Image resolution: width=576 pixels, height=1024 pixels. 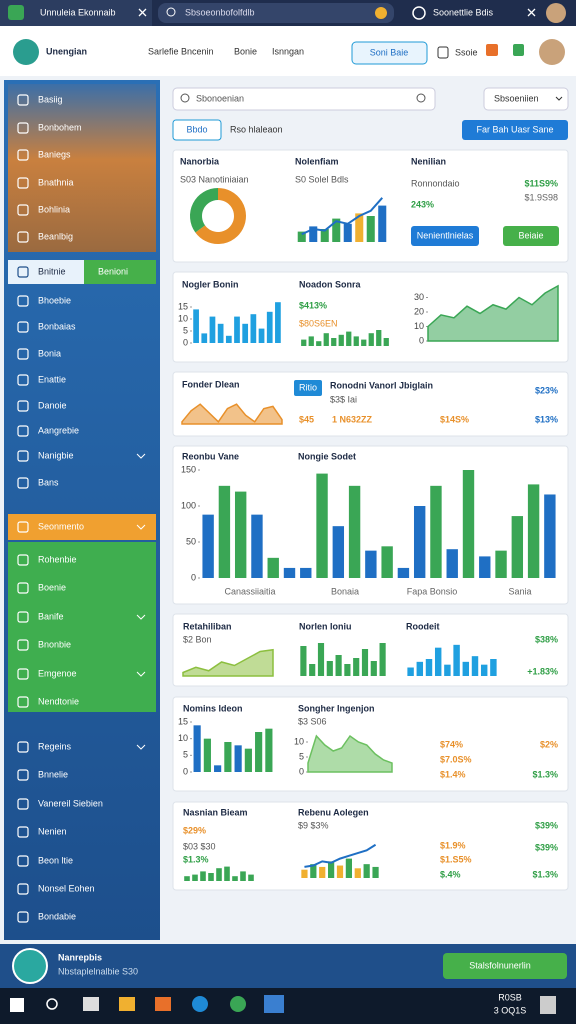 I want to click on action-button, so click(x=515, y=130).